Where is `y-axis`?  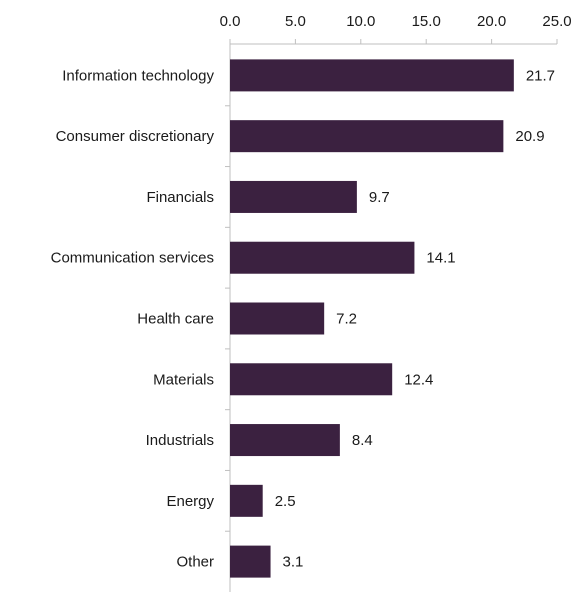
y-axis is located at coordinates (228, 318).